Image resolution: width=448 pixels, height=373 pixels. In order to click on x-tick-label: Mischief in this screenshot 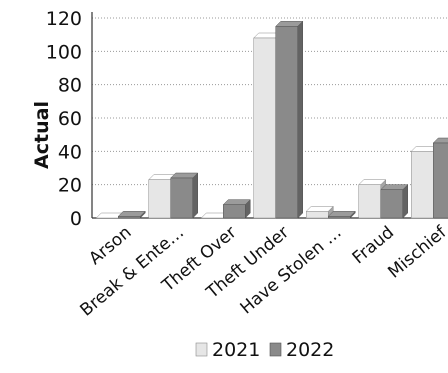, I will do `click(416, 252)`.